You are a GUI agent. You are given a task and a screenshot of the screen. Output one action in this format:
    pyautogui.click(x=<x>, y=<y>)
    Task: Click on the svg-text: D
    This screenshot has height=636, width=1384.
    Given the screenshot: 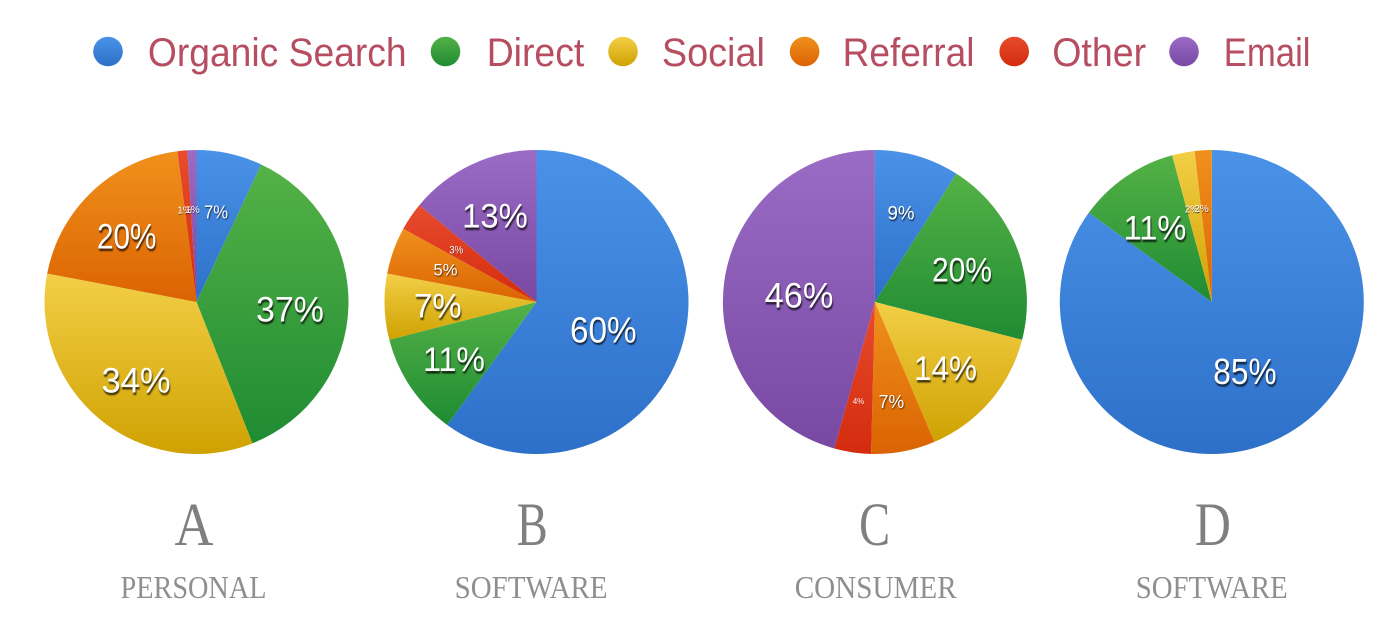 What is the action you would take?
    pyautogui.click(x=1213, y=525)
    